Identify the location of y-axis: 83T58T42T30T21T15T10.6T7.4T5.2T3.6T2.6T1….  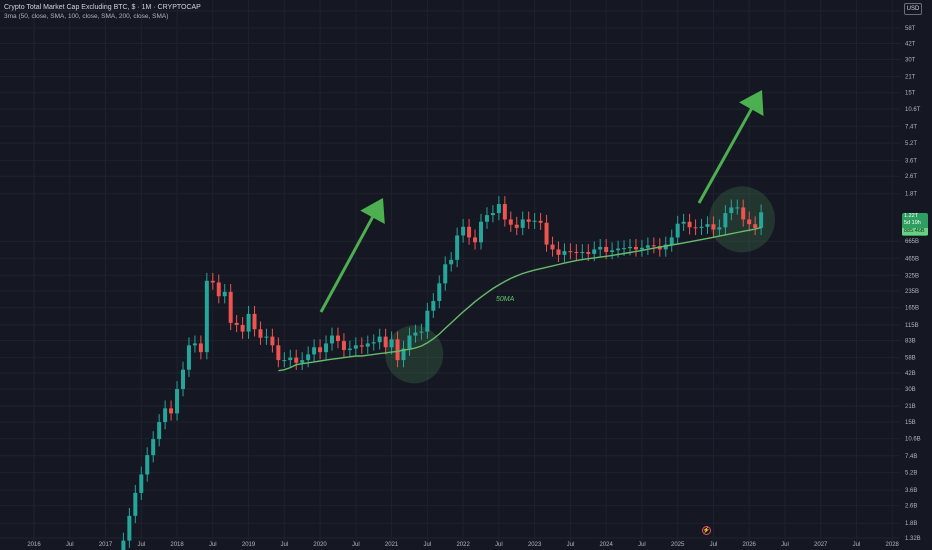
(913, 275).